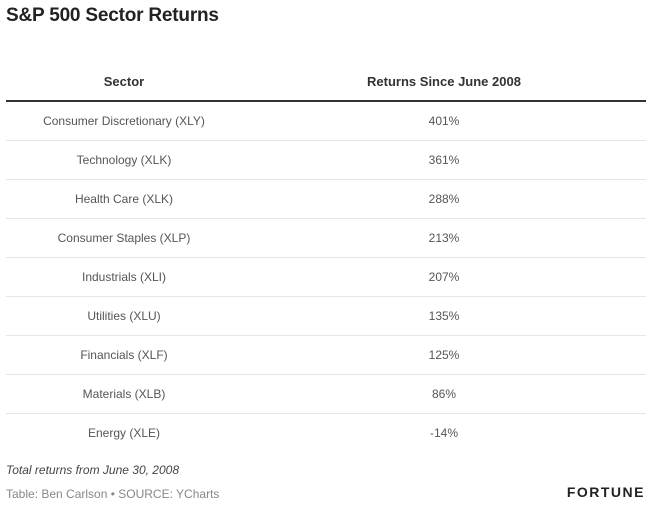  I want to click on cell-sector: Energy (XLE), so click(124, 433).